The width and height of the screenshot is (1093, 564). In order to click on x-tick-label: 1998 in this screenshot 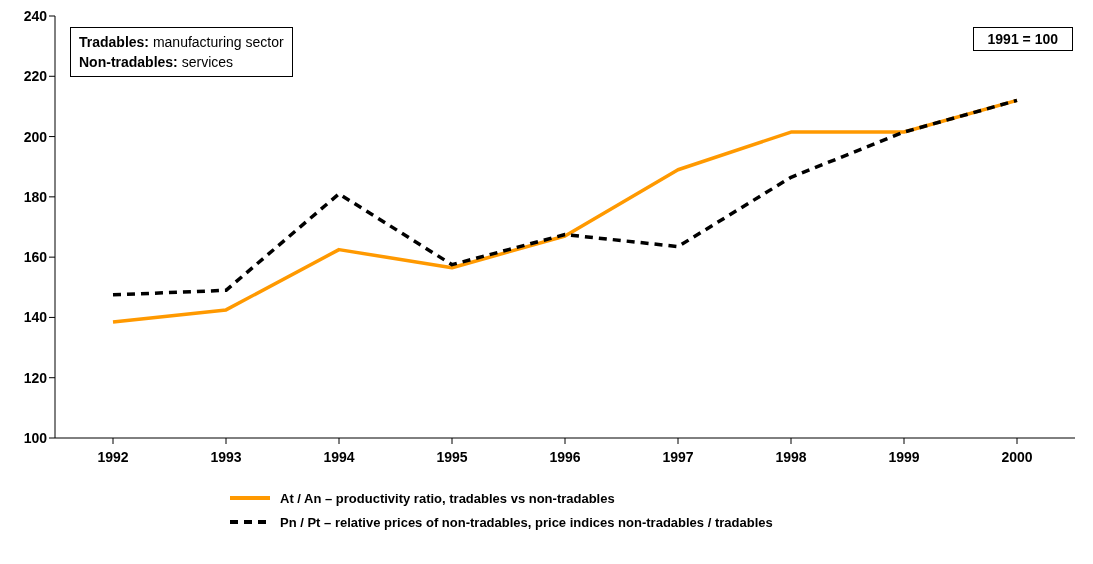, I will do `click(791, 456)`.